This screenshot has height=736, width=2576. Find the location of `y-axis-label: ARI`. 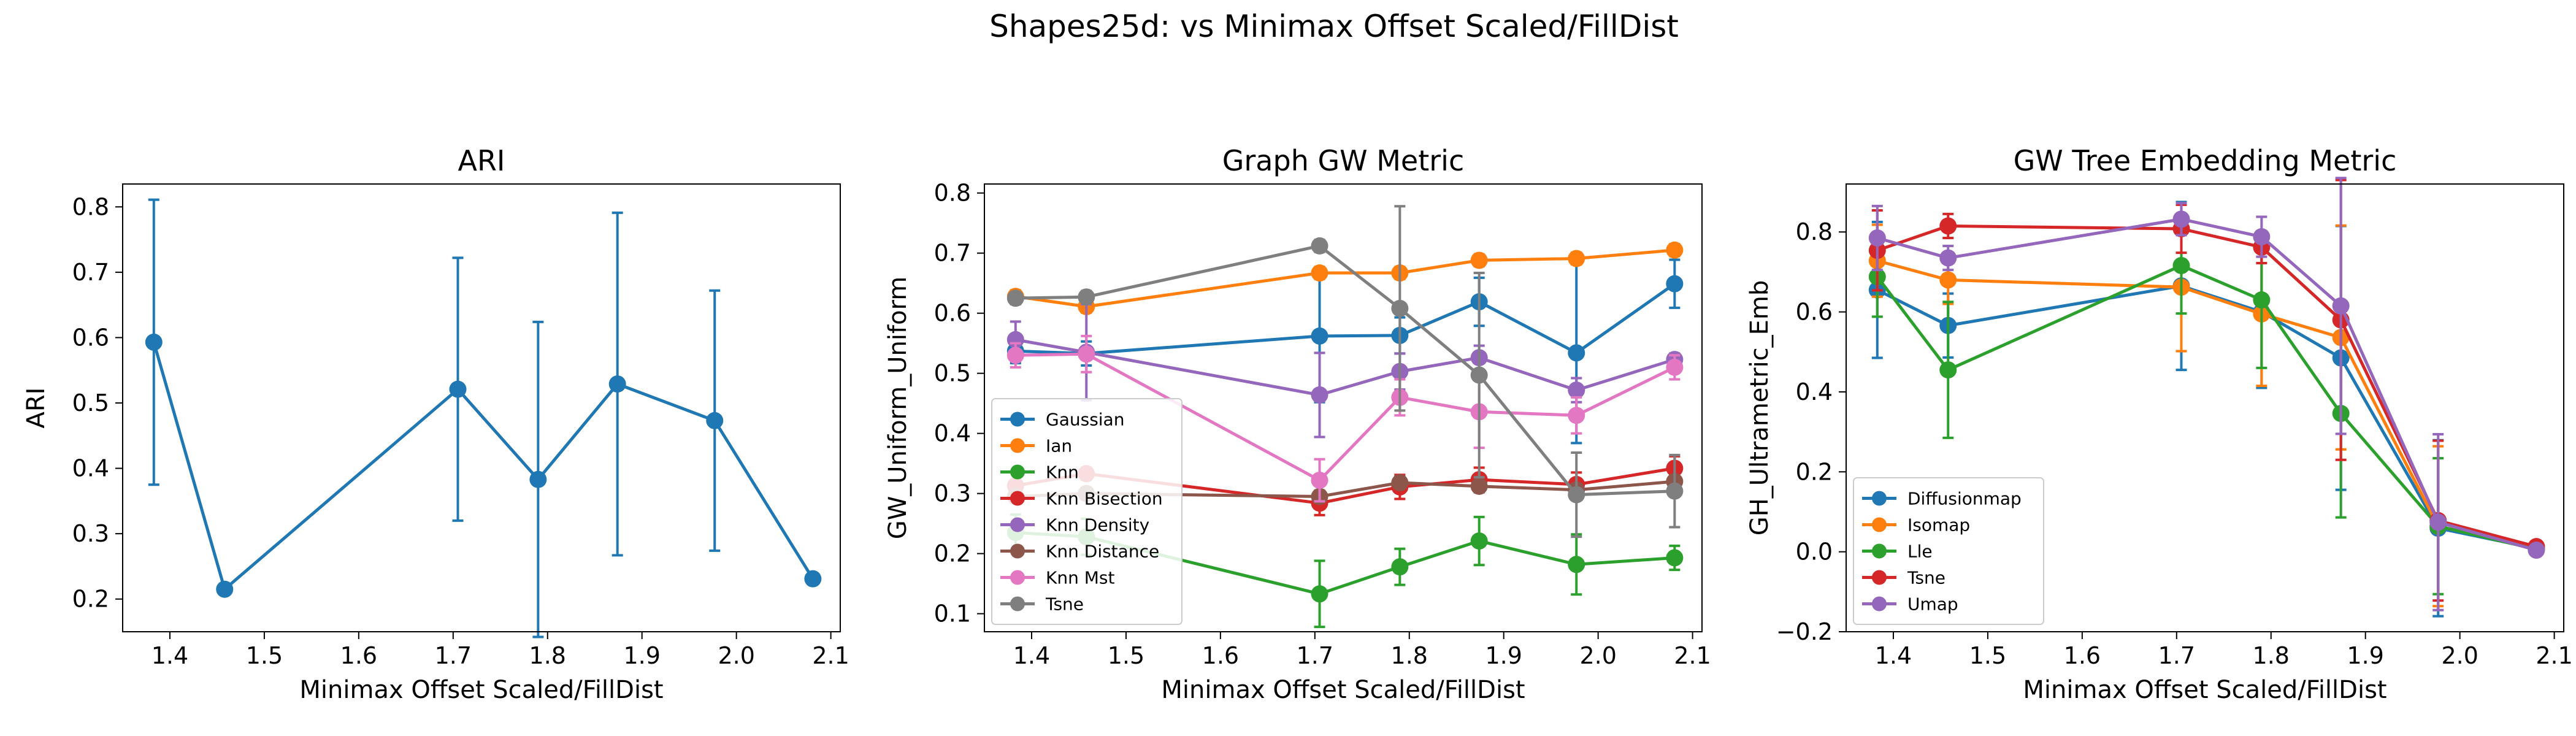

y-axis-label: ARI is located at coordinates (36, 408).